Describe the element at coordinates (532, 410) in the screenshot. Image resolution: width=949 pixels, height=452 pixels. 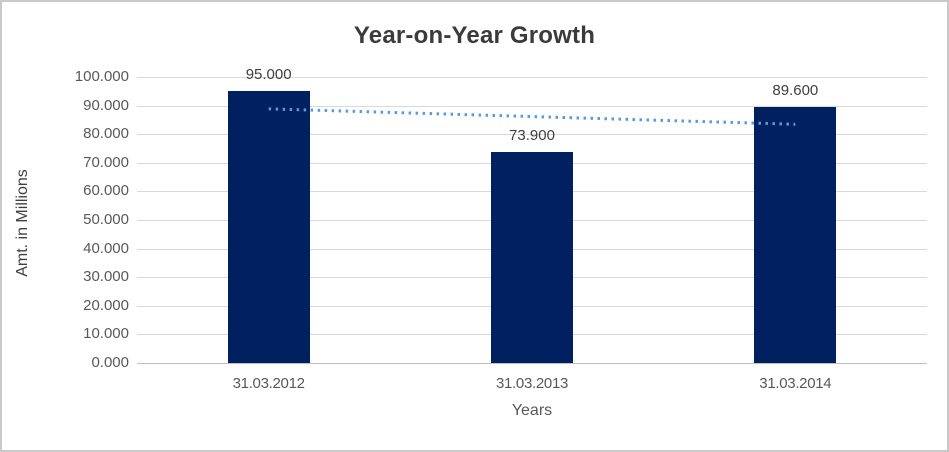
I see `x-axis-title: Years` at that location.